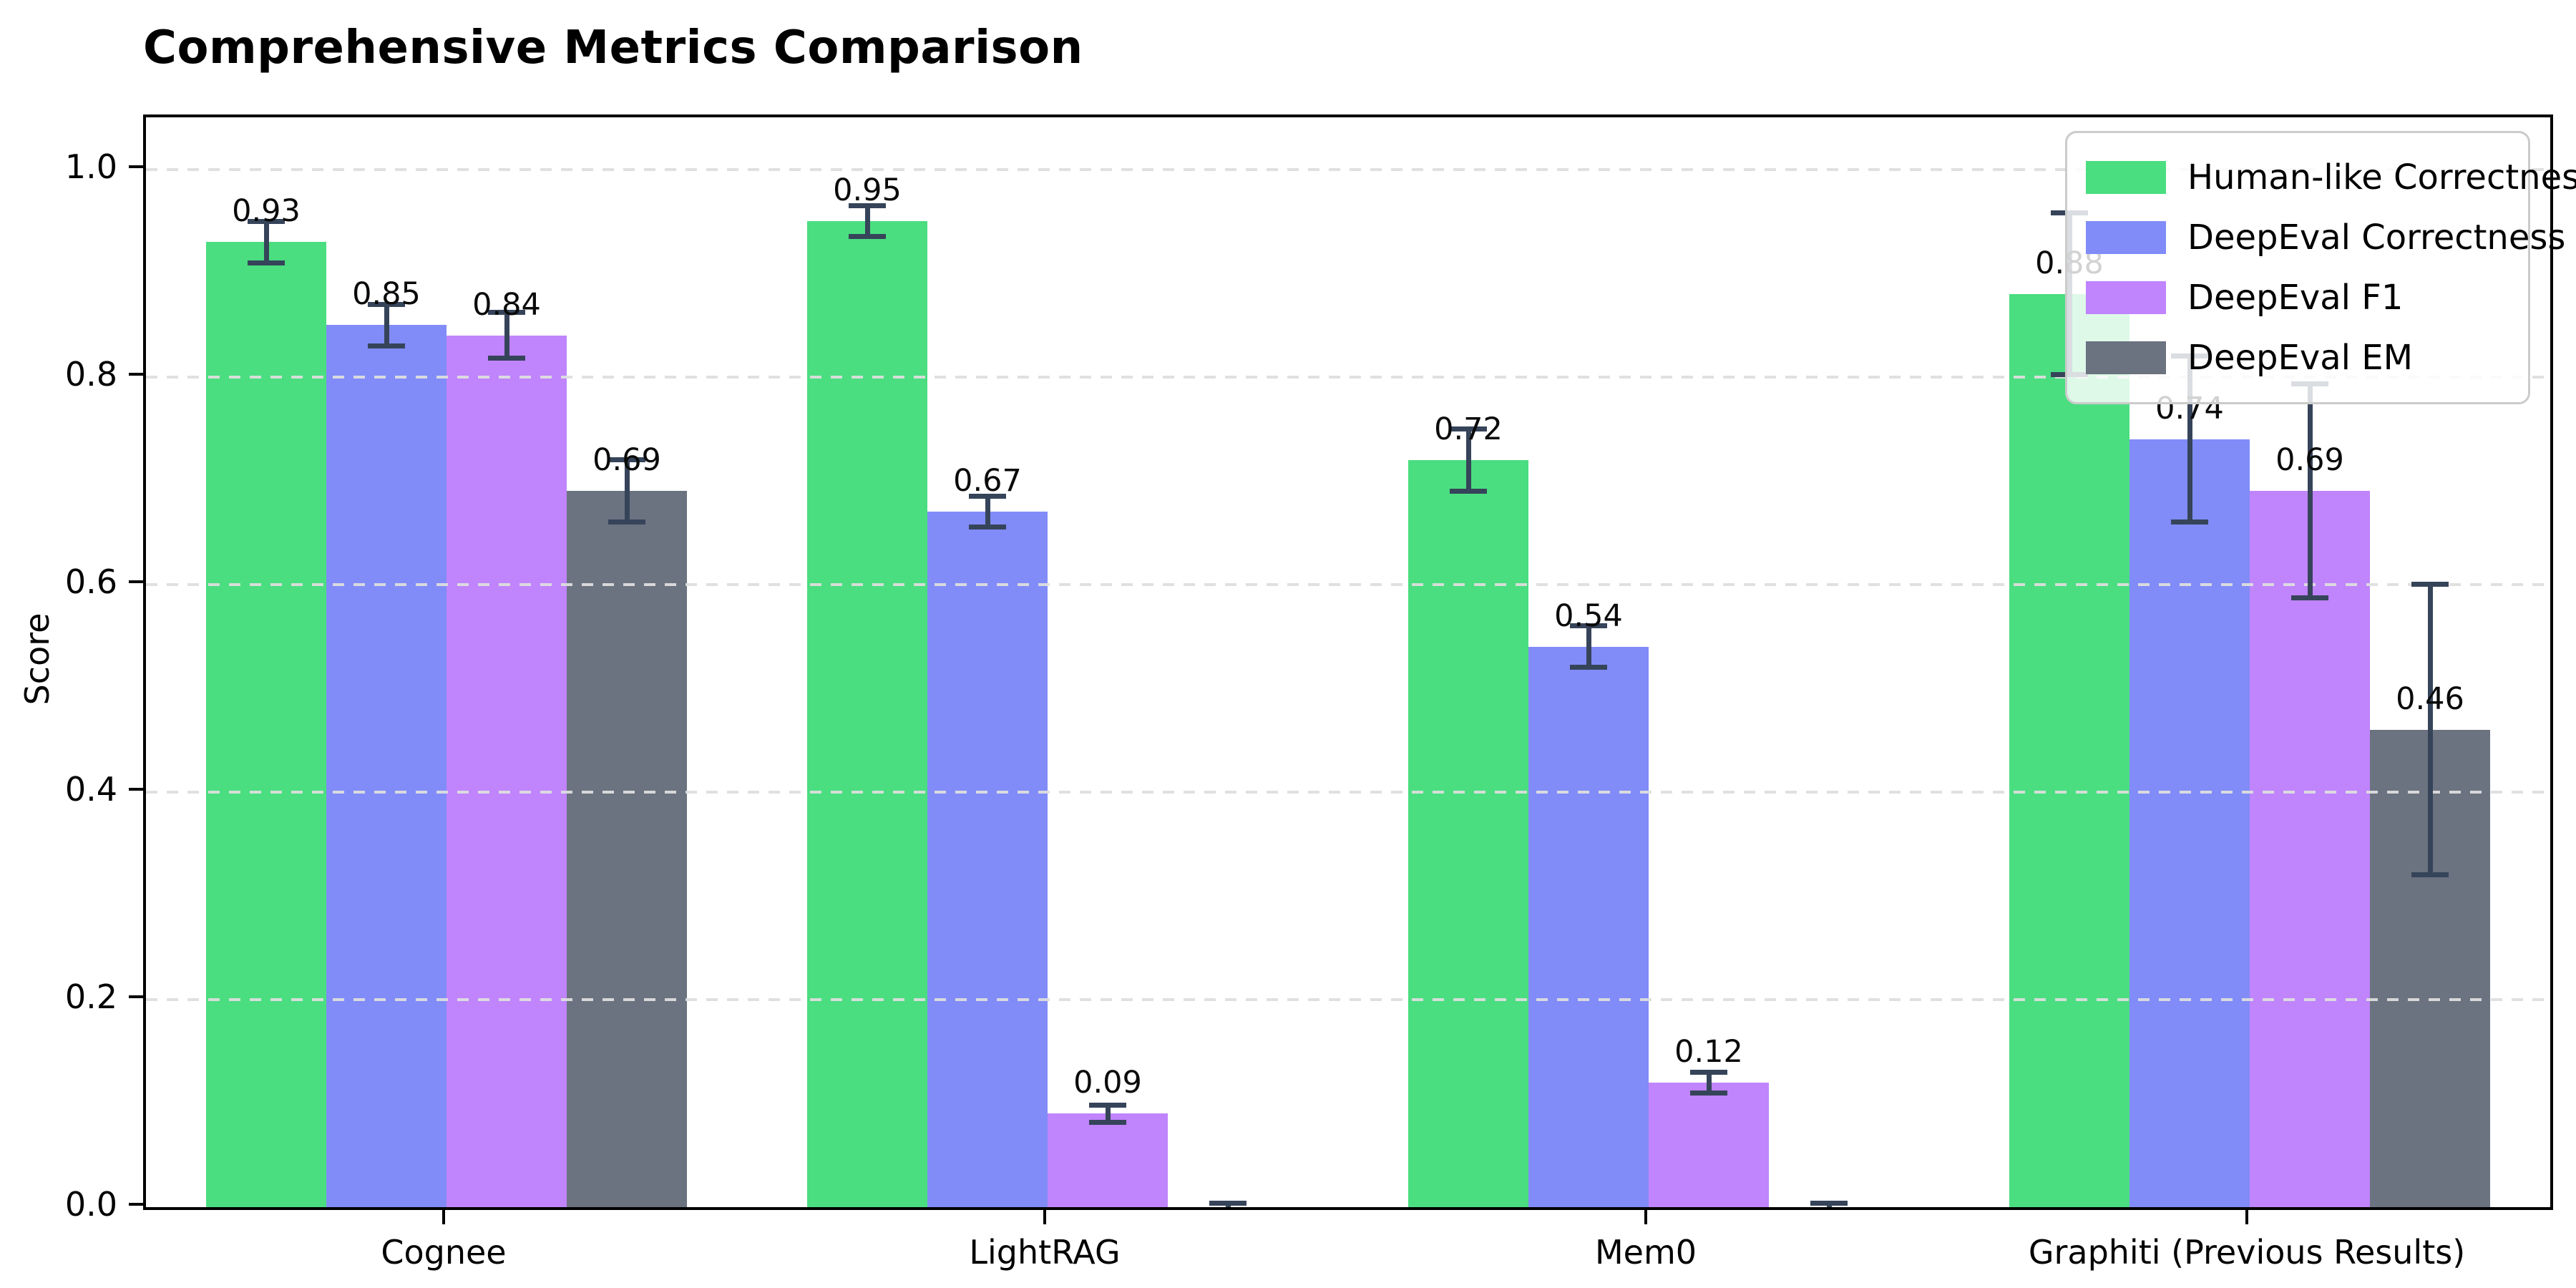  What do you see at coordinates (90, 374) in the screenshot?
I see `y-tick-label: 0.8` at bounding box center [90, 374].